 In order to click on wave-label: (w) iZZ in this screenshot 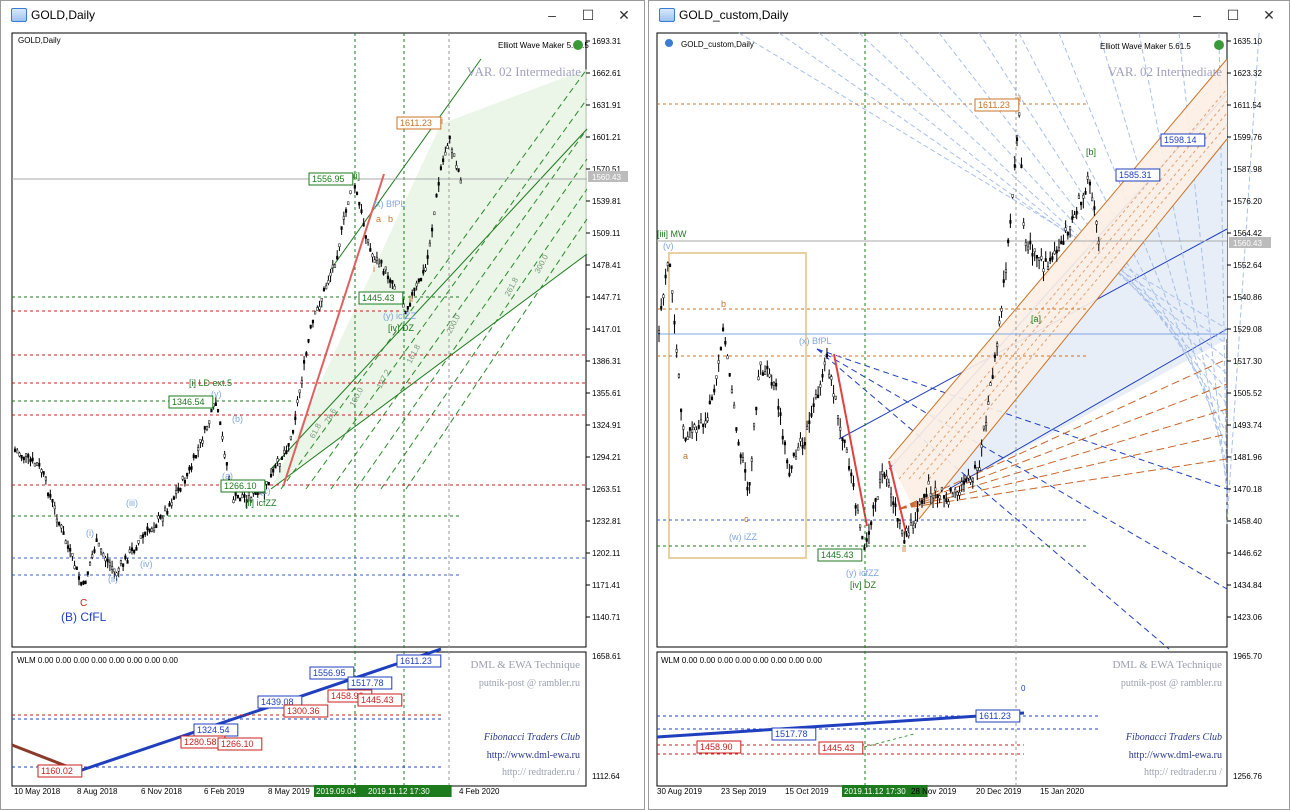, I will do `click(743, 537)`.